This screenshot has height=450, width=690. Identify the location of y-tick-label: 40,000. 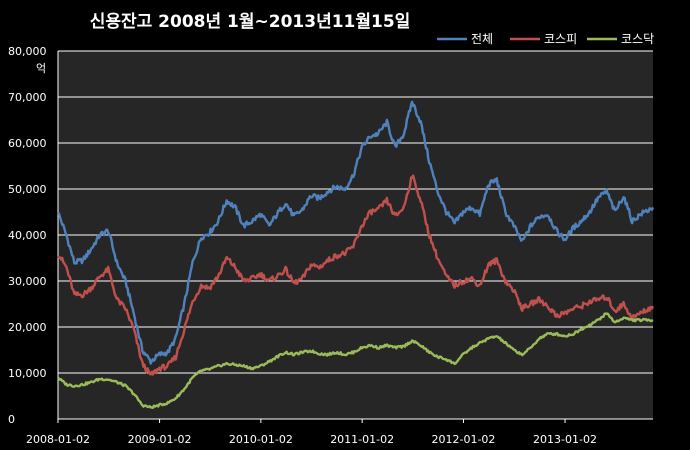
(27, 235).